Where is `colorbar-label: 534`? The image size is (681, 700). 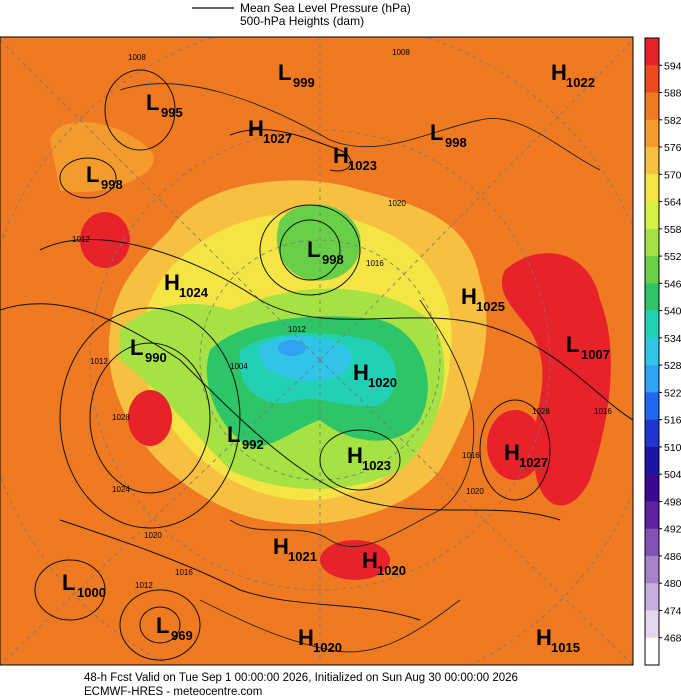 colorbar-label: 534 is located at coordinates (672, 339).